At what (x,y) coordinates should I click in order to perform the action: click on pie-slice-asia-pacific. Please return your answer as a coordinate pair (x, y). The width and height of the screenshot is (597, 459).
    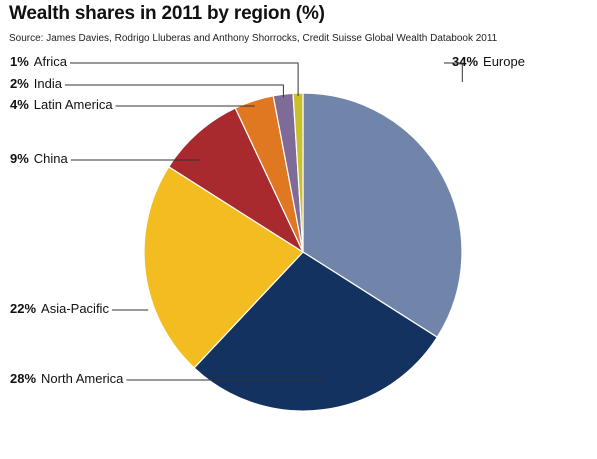
    Looking at the image, I should click on (223, 267).